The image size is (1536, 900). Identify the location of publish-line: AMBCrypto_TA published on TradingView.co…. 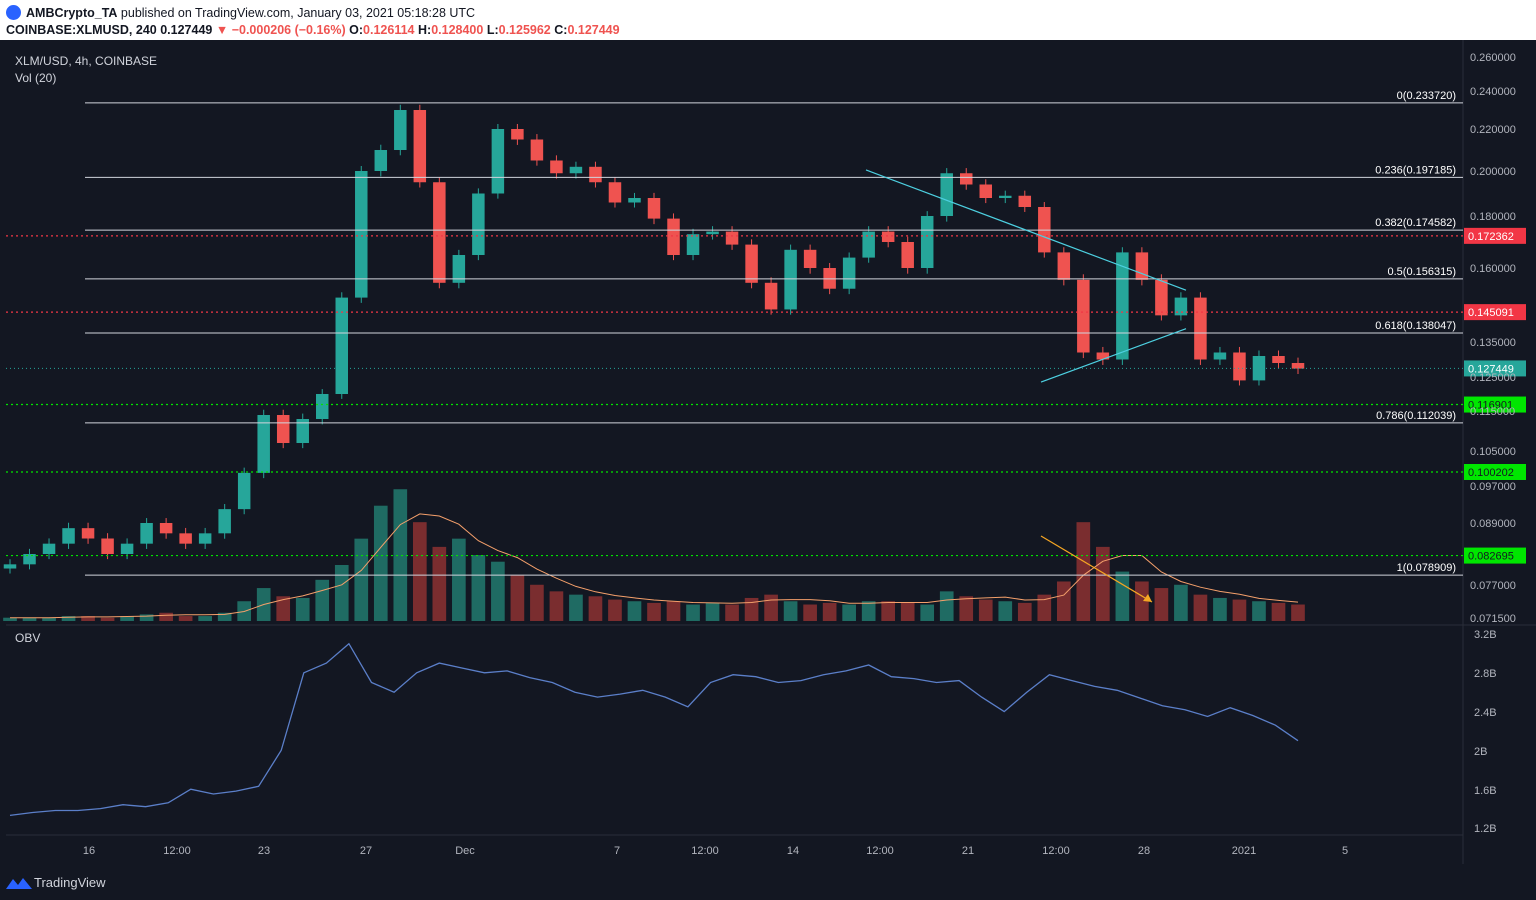
(250, 13).